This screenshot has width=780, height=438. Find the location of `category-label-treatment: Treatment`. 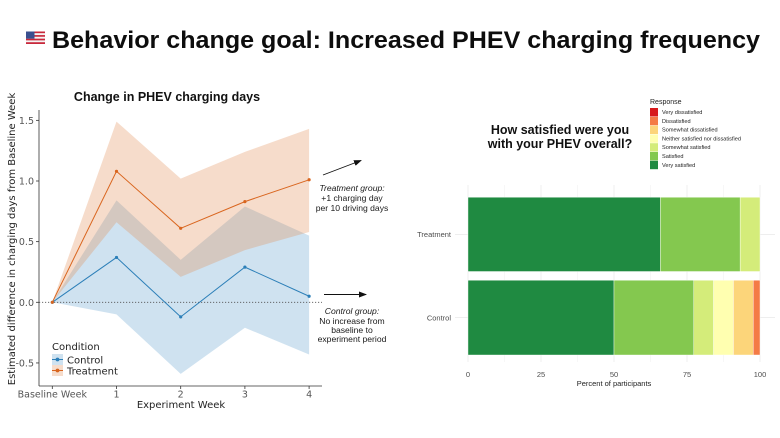

category-label-treatment: Treatment is located at coordinates (434, 234).